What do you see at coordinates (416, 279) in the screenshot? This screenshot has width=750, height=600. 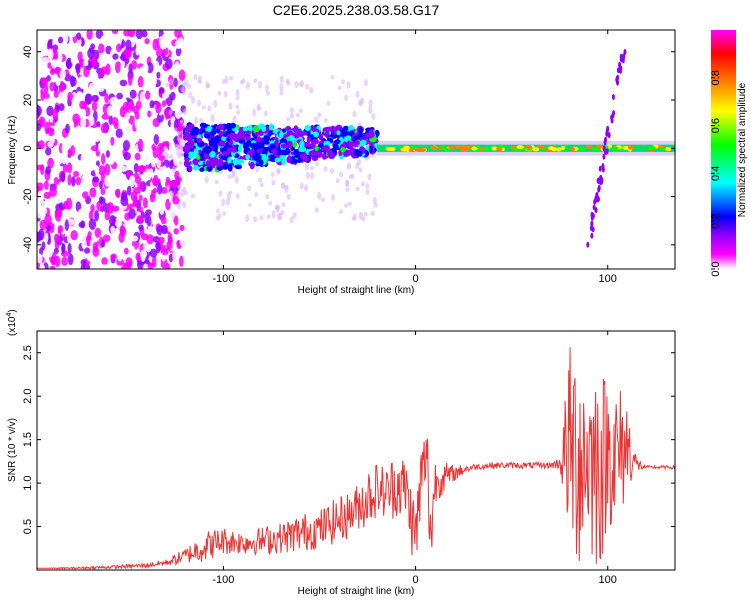 I see `spectrogram-x-tick-label: 0` at bounding box center [416, 279].